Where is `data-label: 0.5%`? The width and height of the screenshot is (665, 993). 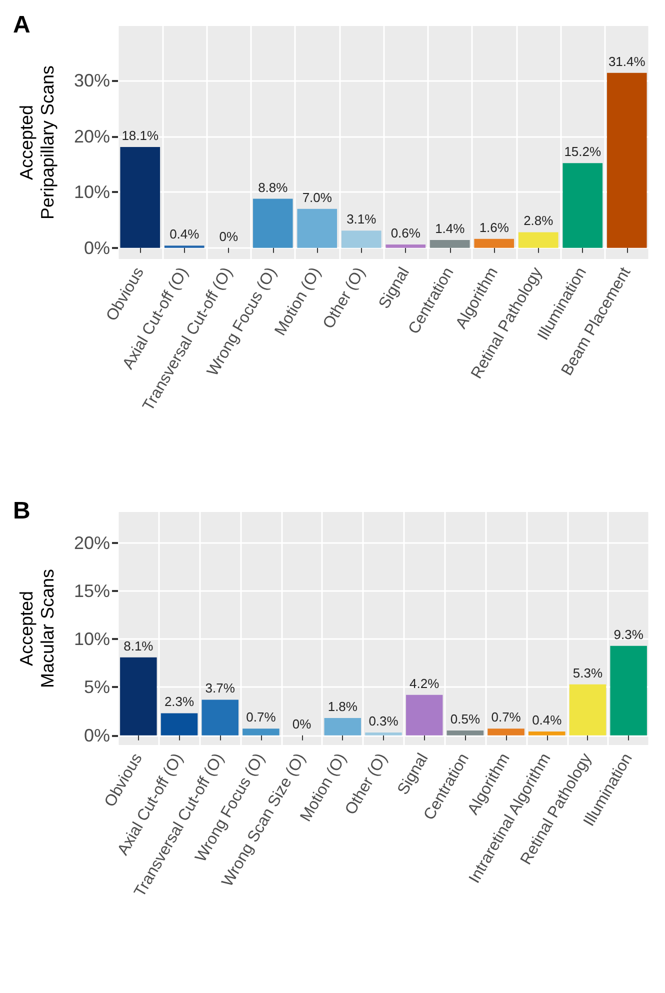
data-label: 0.5% is located at coordinates (465, 719).